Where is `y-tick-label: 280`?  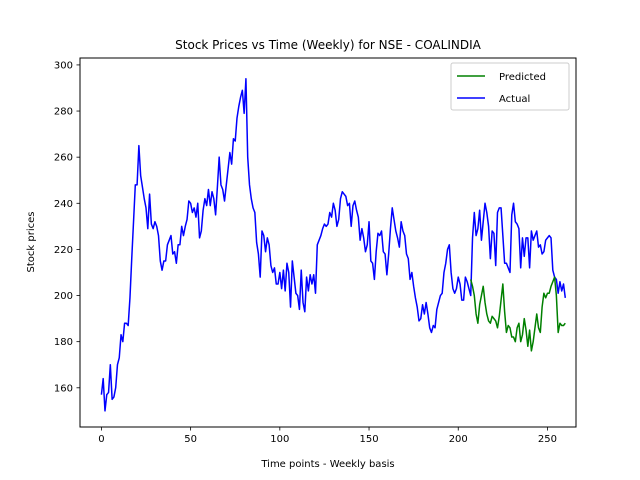 y-tick-label: 280 is located at coordinates (63, 112).